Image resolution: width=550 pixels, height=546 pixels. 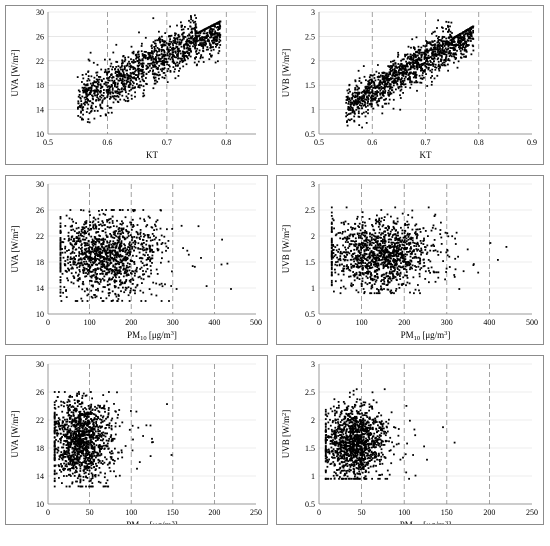 What do you see at coordinates (489, 322) in the screenshot?
I see `x-tick-label: 400` at bounding box center [489, 322].